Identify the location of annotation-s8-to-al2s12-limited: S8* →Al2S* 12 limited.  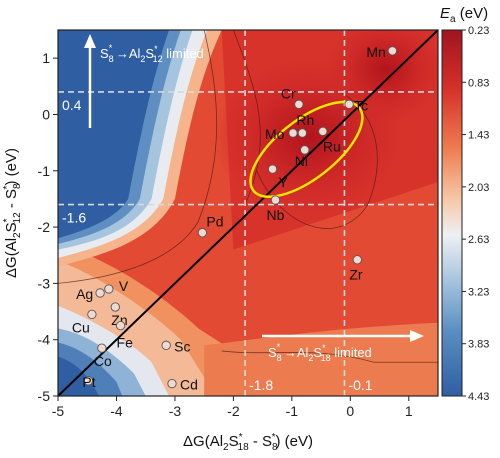
(152, 53).